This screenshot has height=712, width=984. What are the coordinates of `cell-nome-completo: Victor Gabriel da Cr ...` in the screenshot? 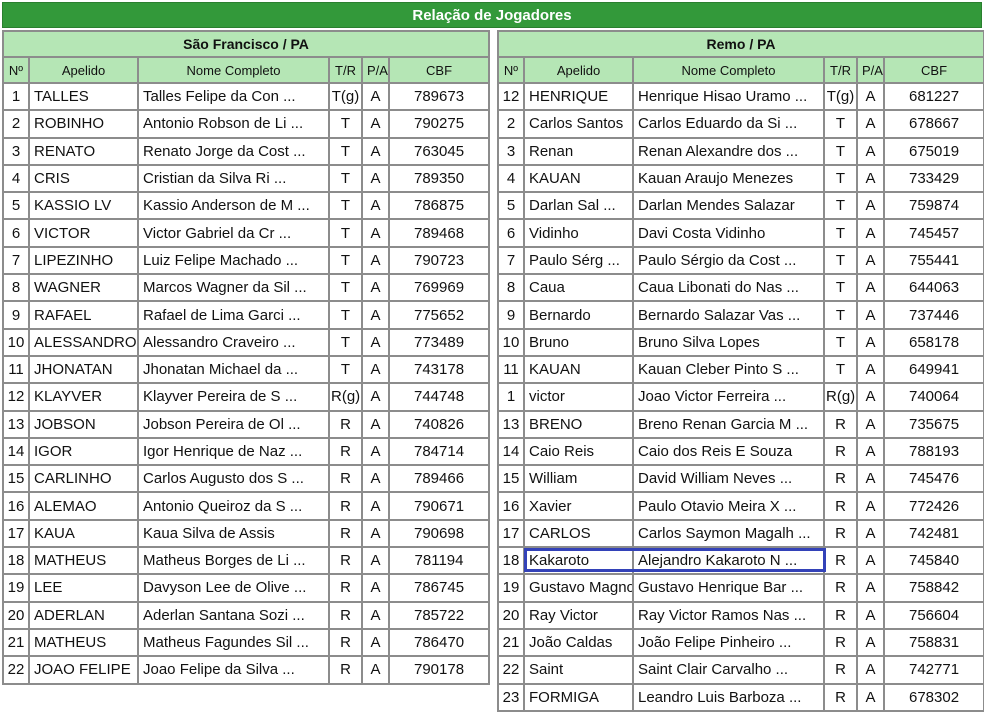 It's located at (233, 233).